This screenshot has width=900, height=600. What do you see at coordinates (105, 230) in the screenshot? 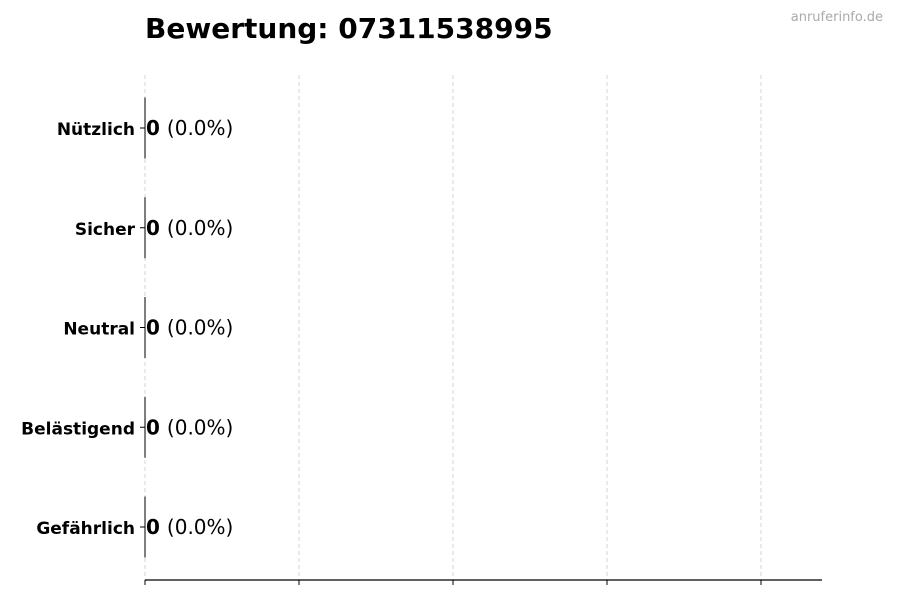
I see `category-label: Sicher` at bounding box center [105, 230].